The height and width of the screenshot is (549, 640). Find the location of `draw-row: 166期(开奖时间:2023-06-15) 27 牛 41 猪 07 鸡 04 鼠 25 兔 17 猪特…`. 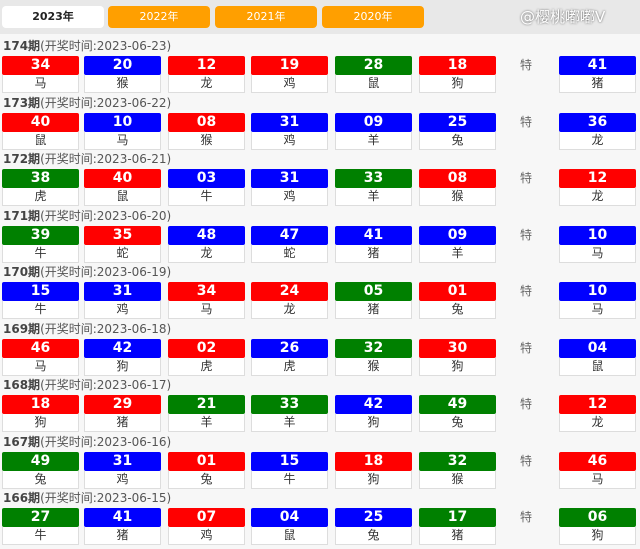

draw-row: 166期(开奖时间:2023-06-15) 27 牛 41 猪 07 鸡 04 鼠 25 兔 17 猪特… is located at coordinates (320, 518).